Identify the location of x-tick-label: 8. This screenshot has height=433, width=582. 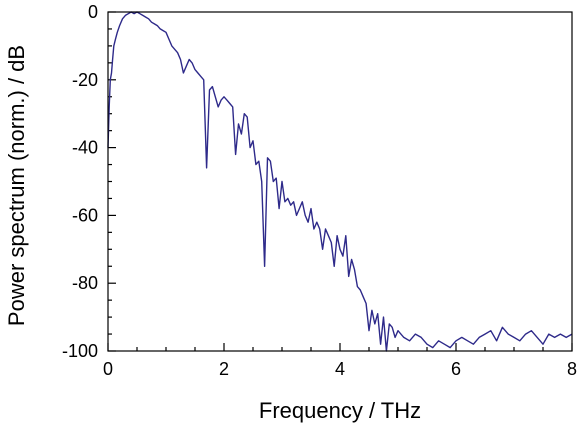
(572, 369).